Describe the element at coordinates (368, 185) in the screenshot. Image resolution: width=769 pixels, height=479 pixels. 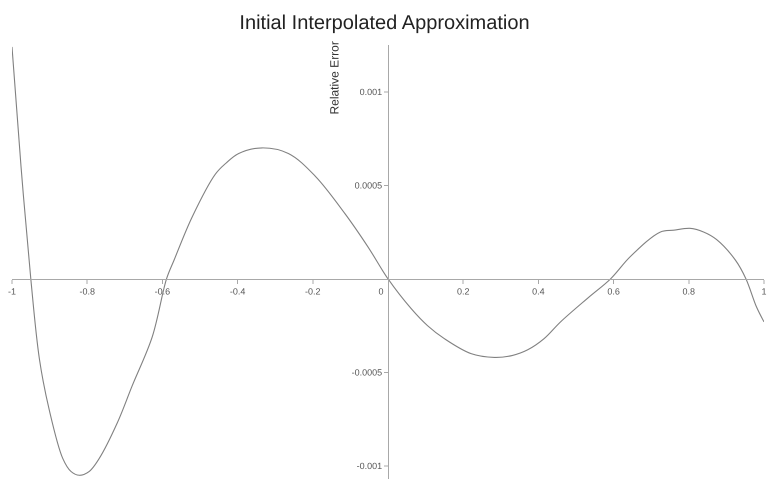
I see `y-tick-label: 0.0005` at that location.